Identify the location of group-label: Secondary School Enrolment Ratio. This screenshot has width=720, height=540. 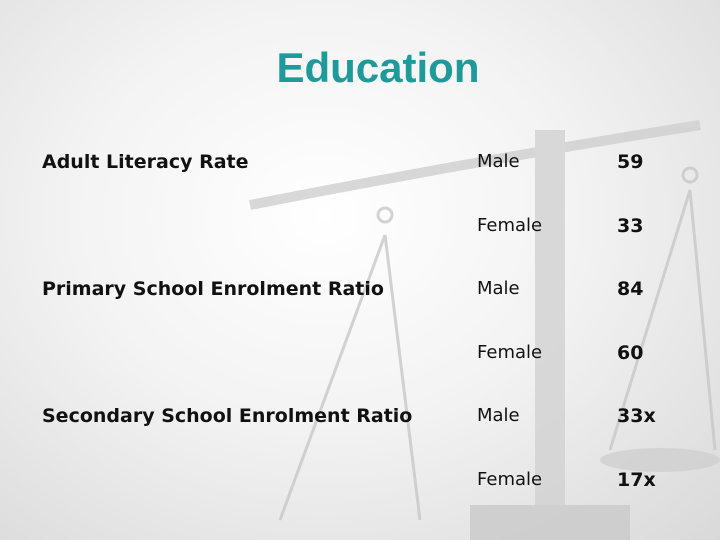
(227, 416).